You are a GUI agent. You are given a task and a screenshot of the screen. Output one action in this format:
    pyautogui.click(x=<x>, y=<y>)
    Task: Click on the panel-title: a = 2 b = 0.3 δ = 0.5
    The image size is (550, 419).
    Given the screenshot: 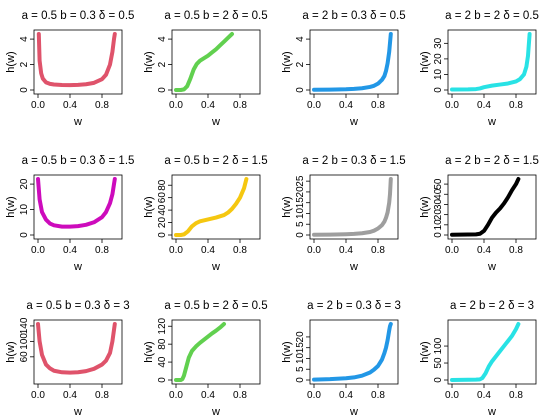 What is the action you would take?
    pyautogui.click(x=353, y=16)
    